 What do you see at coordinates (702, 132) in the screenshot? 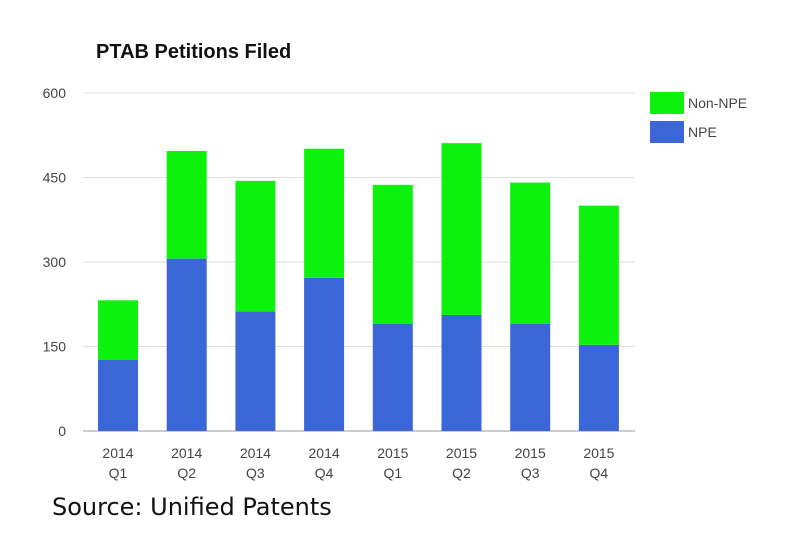
I see `legend-label: NPE` at bounding box center [702, 132].